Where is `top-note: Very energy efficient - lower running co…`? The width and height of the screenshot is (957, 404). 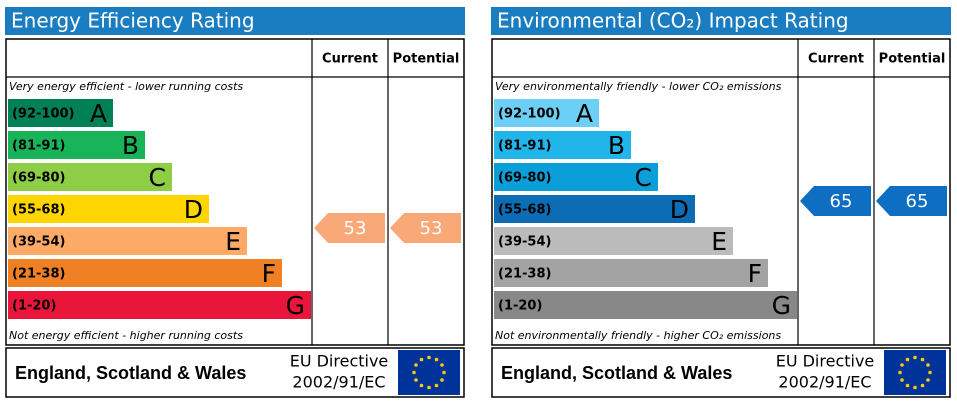 top-note: Very energy efficient - lower running co… is located at coordinates (126, 86).